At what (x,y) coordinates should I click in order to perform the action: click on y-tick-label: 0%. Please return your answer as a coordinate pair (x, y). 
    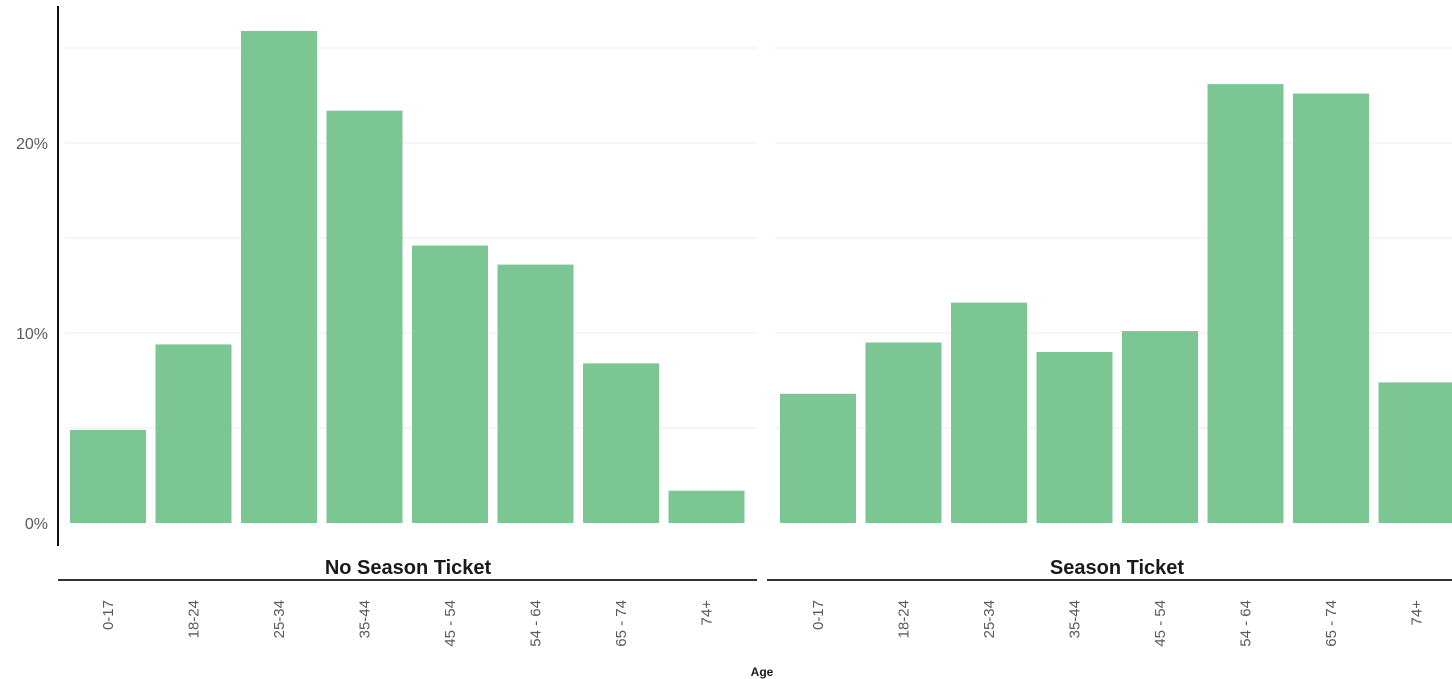
    Looking at the image, I should click on (36, 524).